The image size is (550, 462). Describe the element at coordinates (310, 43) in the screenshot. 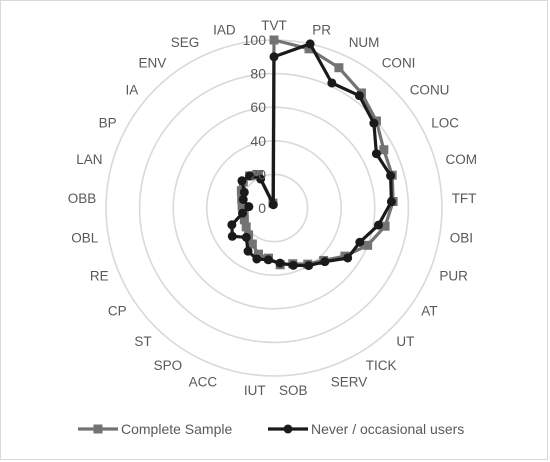

I see `point-s1-PR` at that location.